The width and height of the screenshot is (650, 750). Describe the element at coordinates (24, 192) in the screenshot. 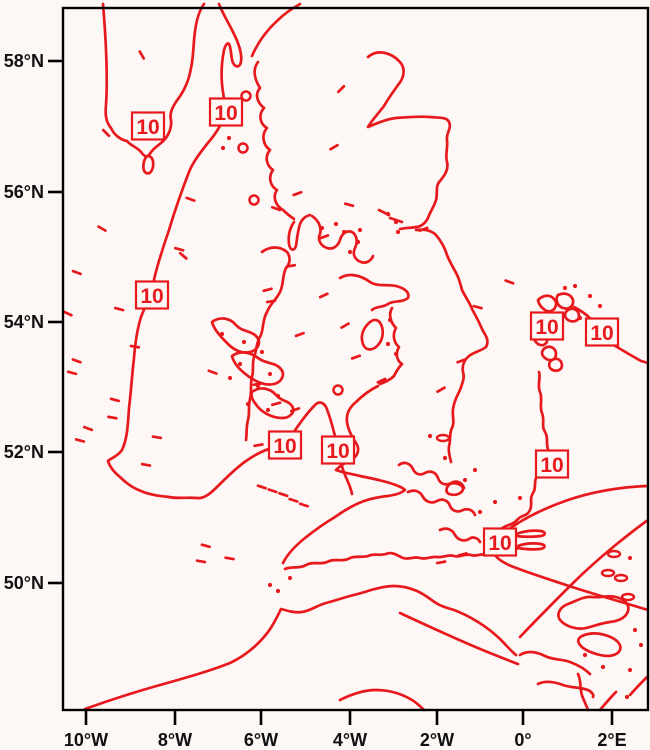

I see `y-tick-label: 56°N` at that location.